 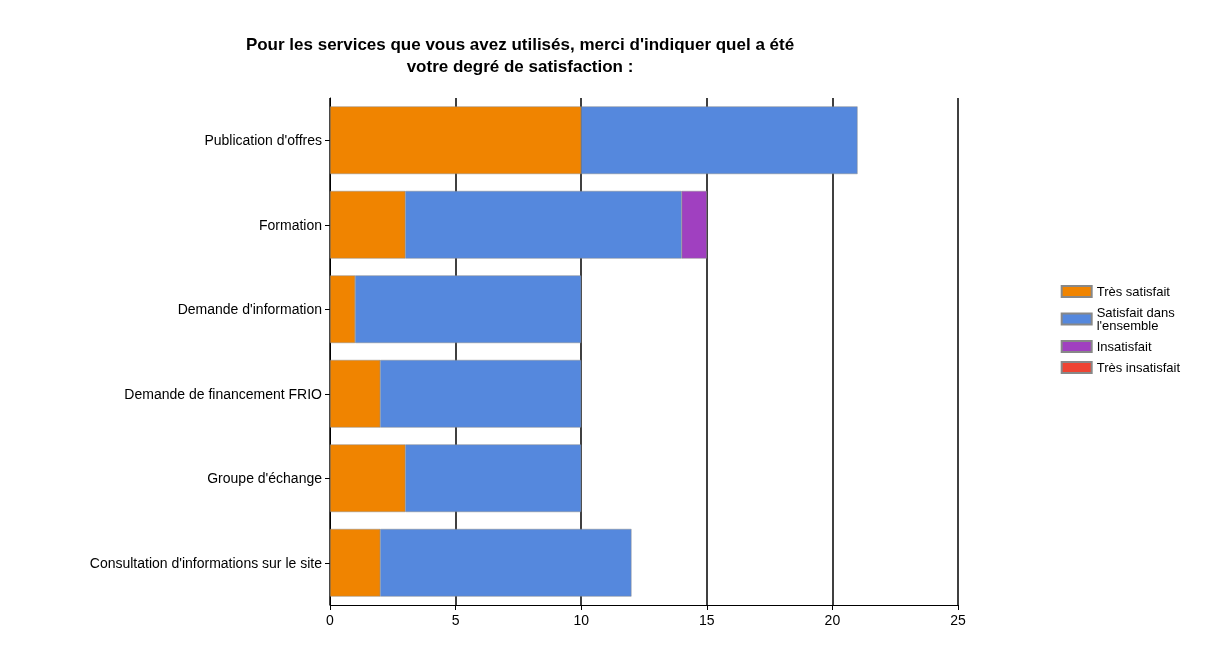 What do you see at coordinates (249, 309) in the screenshot?
I see `y-tick-label: Demande d'information` at bounding box center [249, 309].